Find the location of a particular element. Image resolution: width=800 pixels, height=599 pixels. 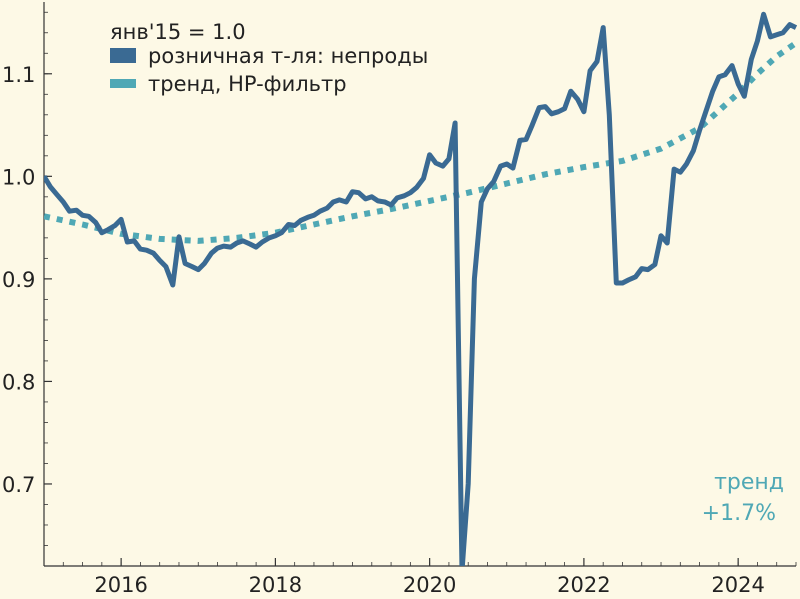

y-tick-label: 0.8 is located at coordinates (18, 382).